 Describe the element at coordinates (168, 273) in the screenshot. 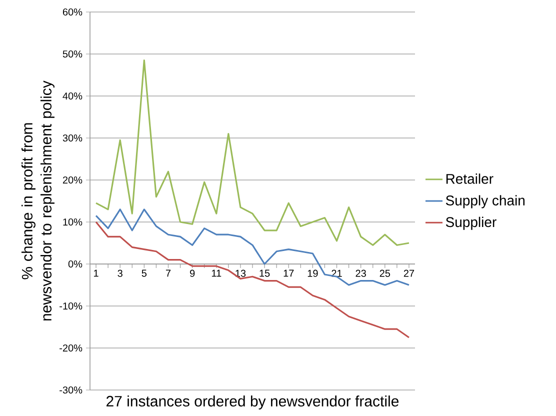

I see `x-tick-label: 7` at that location.